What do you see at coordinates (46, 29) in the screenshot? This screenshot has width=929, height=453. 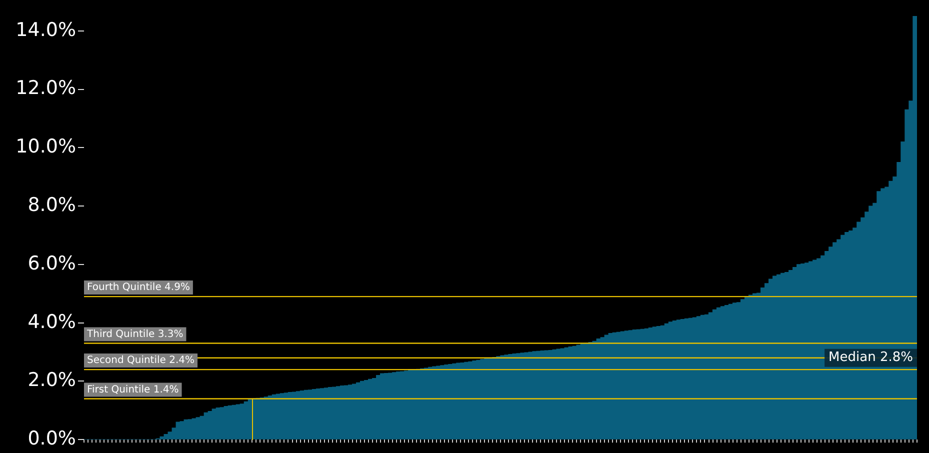 I see `y-tick-label: 14.0%` at bounding box center [46, 29].